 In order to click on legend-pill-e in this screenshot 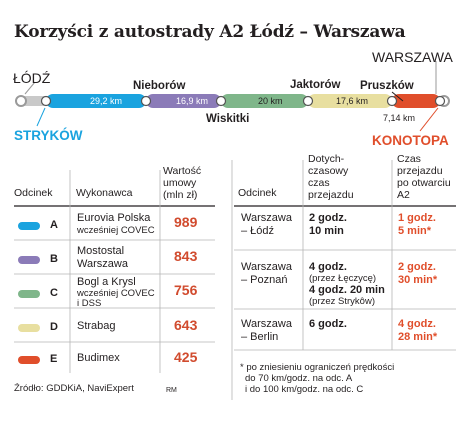, I will do `click(29, 360)`.